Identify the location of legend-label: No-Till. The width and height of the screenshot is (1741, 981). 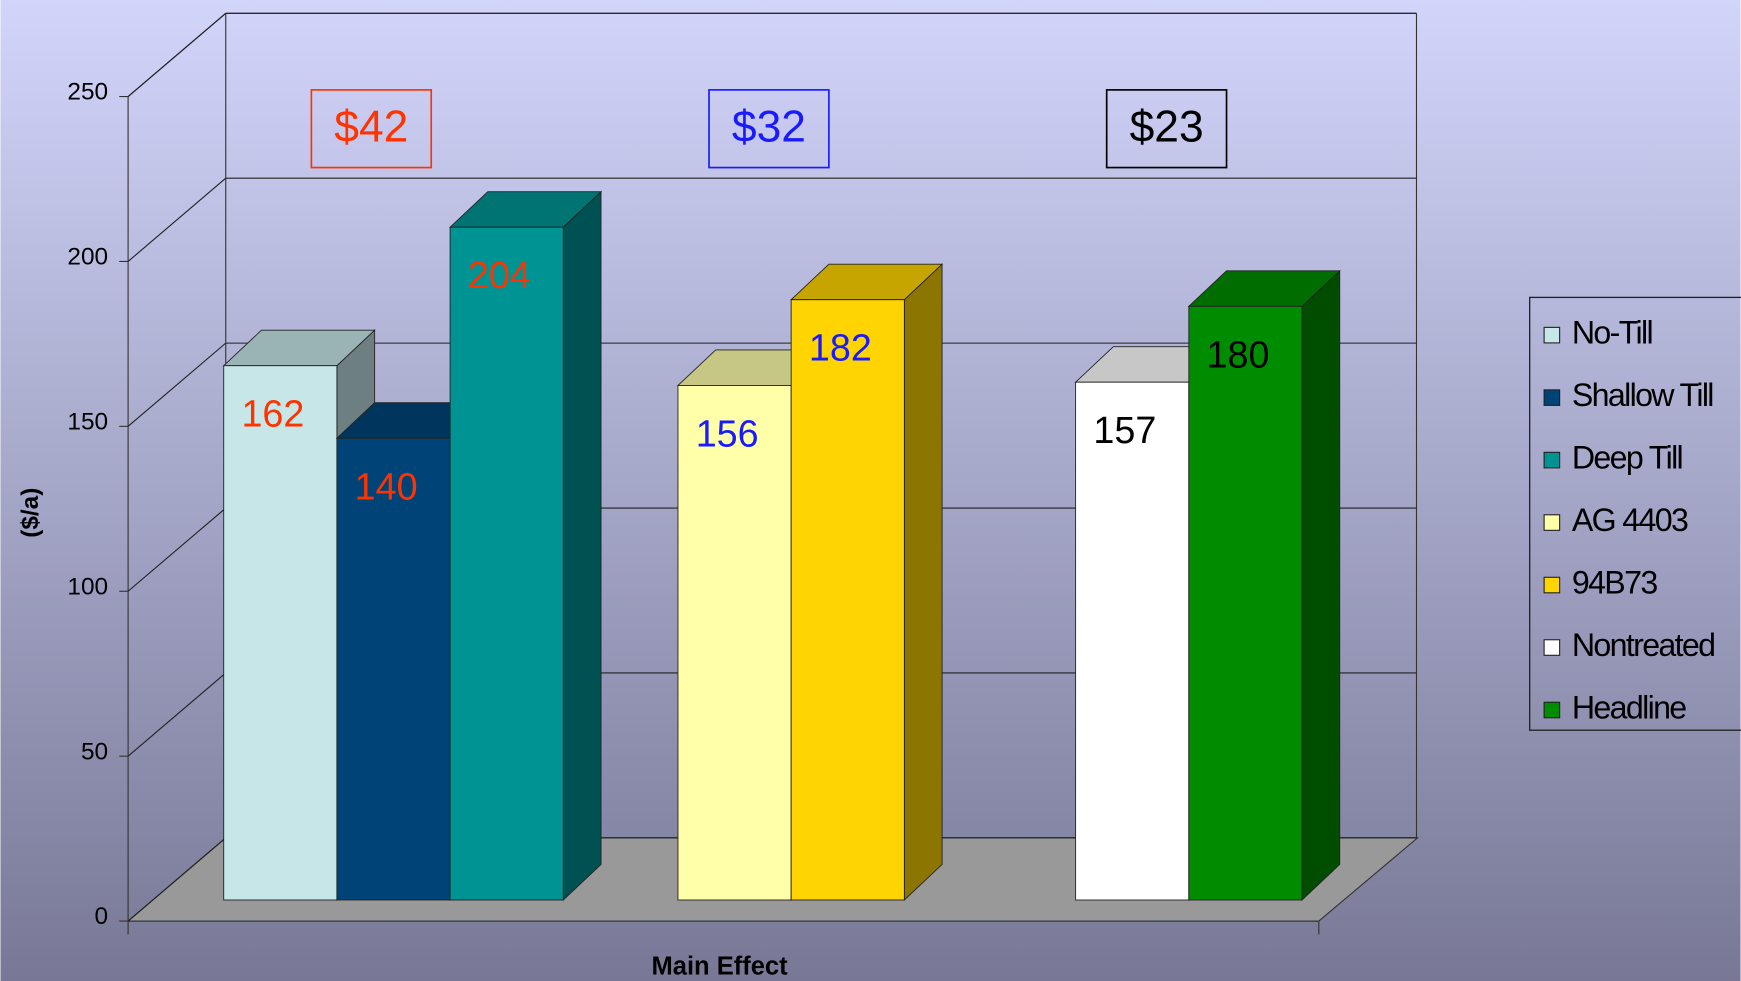
(1612, 333).